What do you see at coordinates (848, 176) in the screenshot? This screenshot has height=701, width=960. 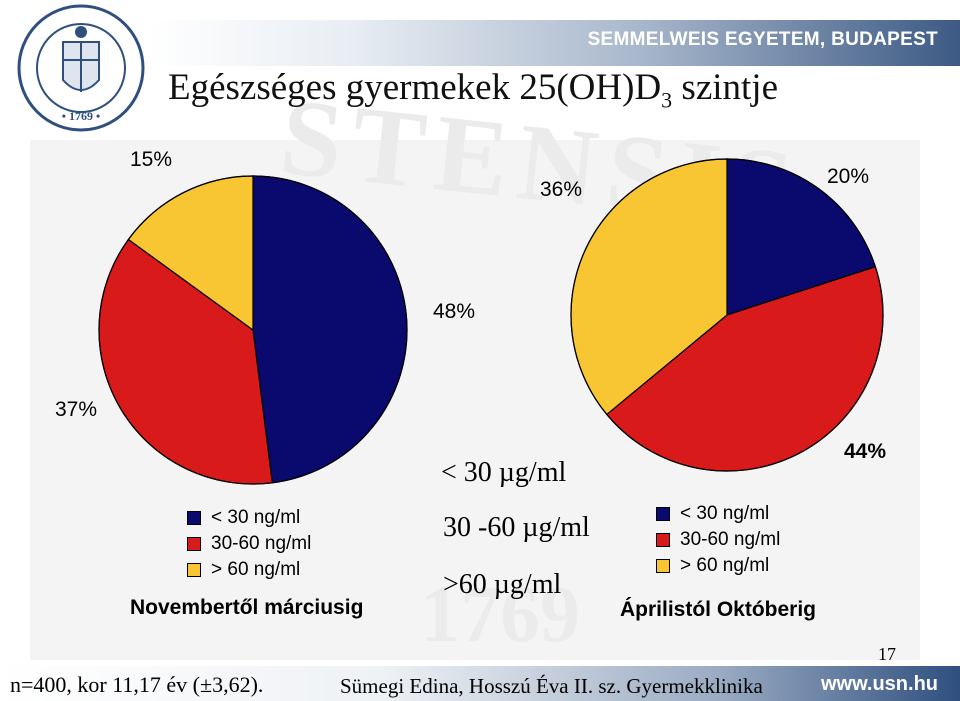 I see `pie2-label-lt30: 20%` at bounding box center [848, 176].